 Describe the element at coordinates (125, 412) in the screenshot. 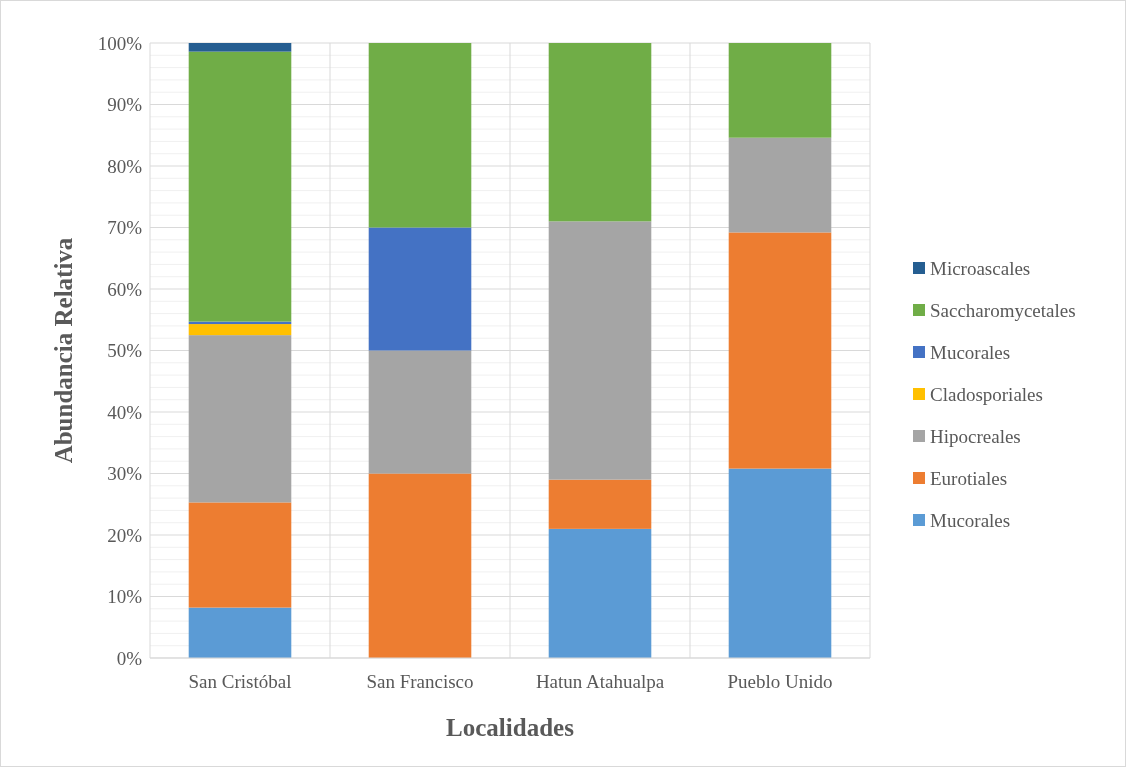

I see `y-tick-label: 40%` at that location.